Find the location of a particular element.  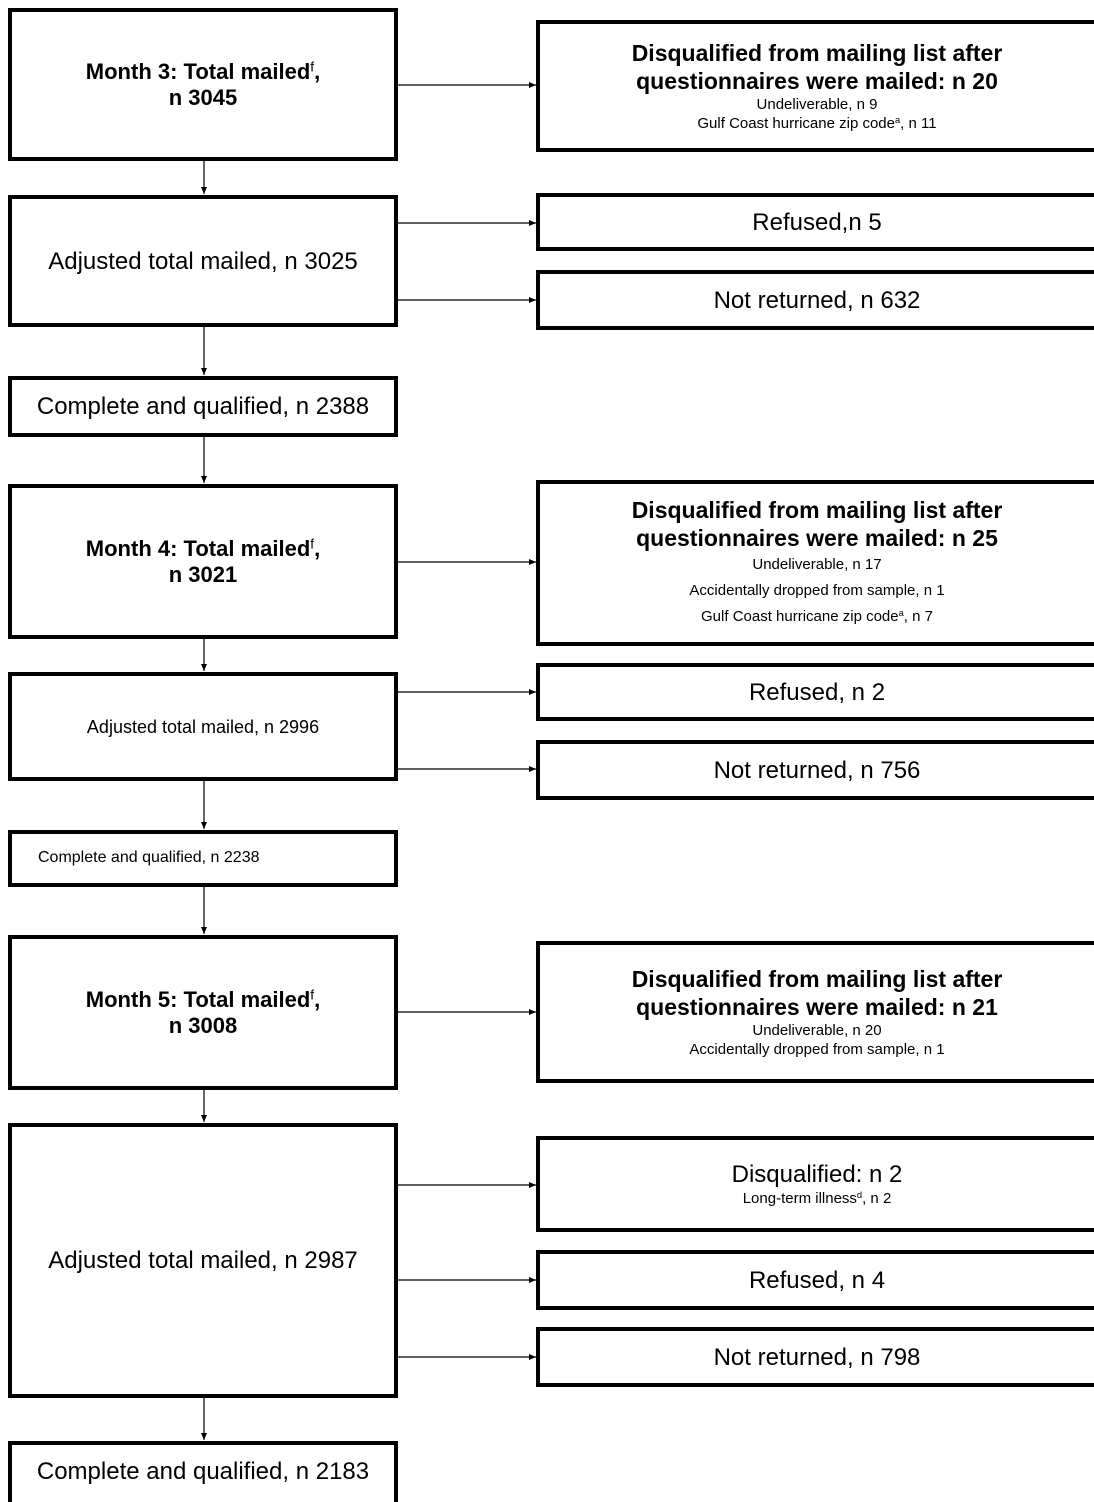

month3-total-label: Month 3: Total mailedf, n 3045 is located at coordinates (203, 84).